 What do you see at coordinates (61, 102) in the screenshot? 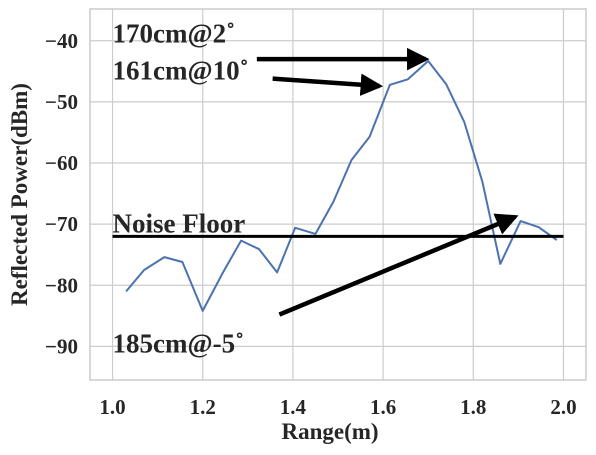
I see `y-tick-label: −50` at bounding box center [61, 102].